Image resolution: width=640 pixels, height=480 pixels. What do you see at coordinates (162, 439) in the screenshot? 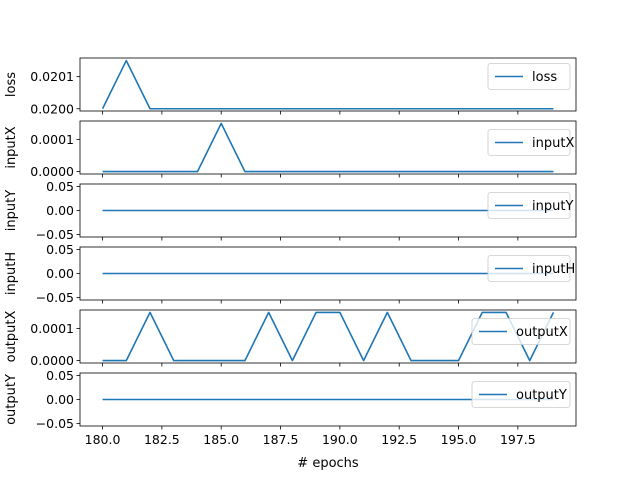
I see `x-tick-label: 182.5` at bounding box center [162, 439].